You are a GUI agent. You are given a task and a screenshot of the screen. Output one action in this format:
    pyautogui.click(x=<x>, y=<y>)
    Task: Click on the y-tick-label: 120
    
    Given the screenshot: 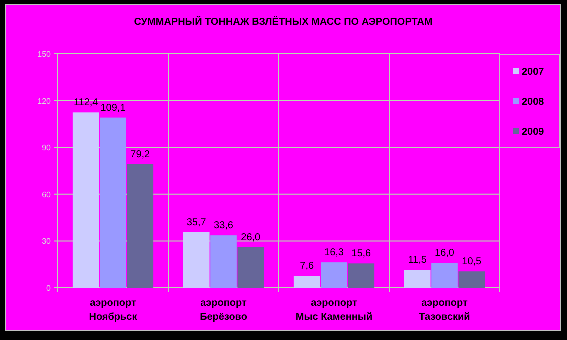 What is the action you would take?
    pyautogui.click(x=45, y=101)
    